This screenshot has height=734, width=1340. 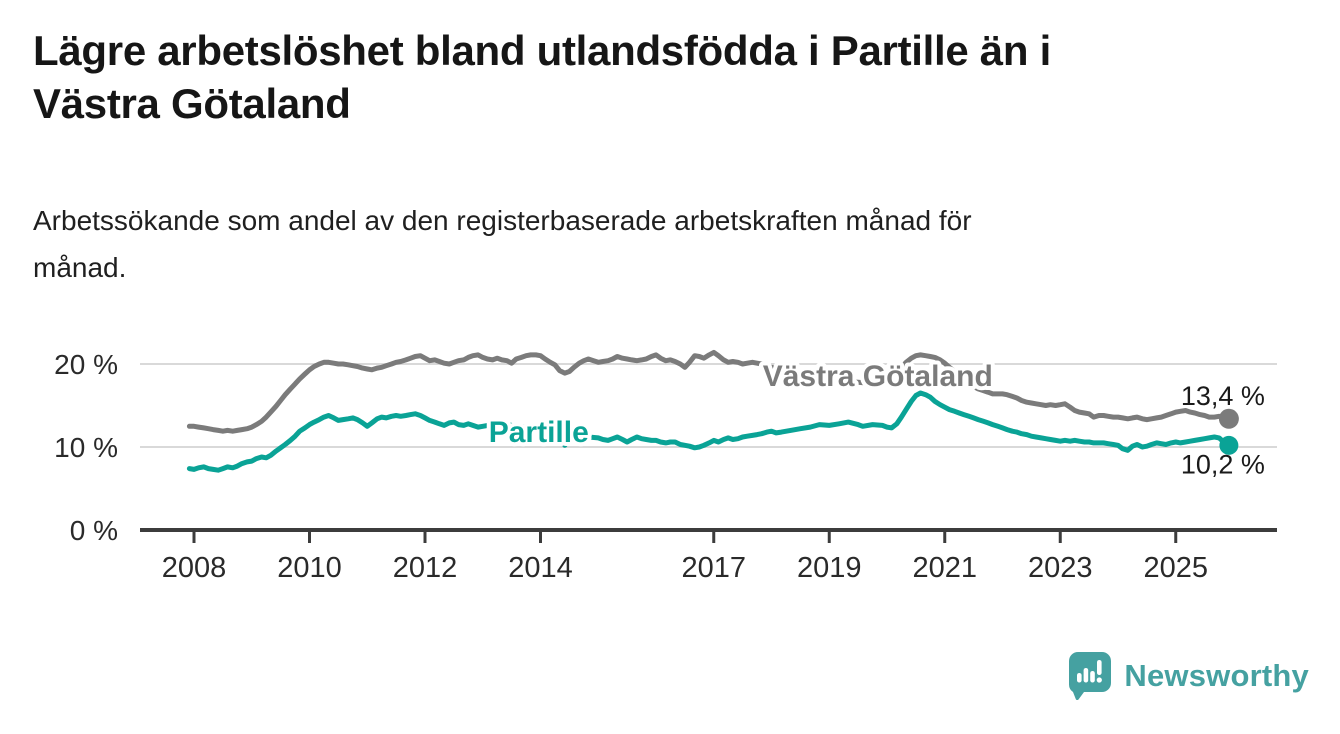 What do you see at coordinates (1223, 396) in the screenshot?
I see `series-end-value-label: 13,4 %` at bounding box center [1223, 396].